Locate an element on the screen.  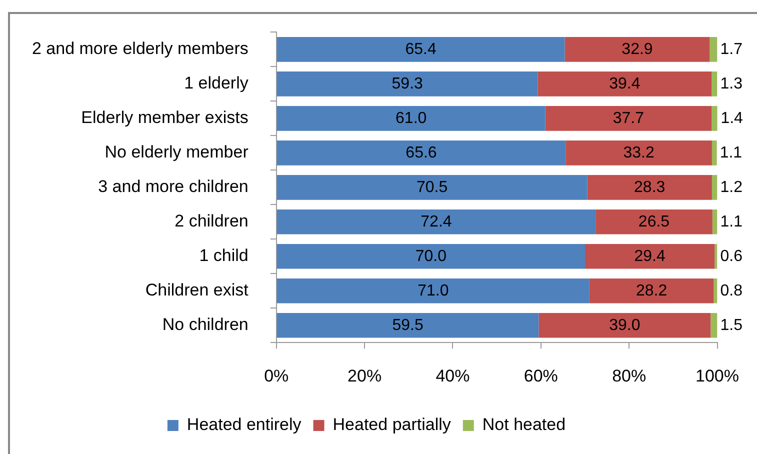
data-label: 59.5 is located at coordinates (408, 325).